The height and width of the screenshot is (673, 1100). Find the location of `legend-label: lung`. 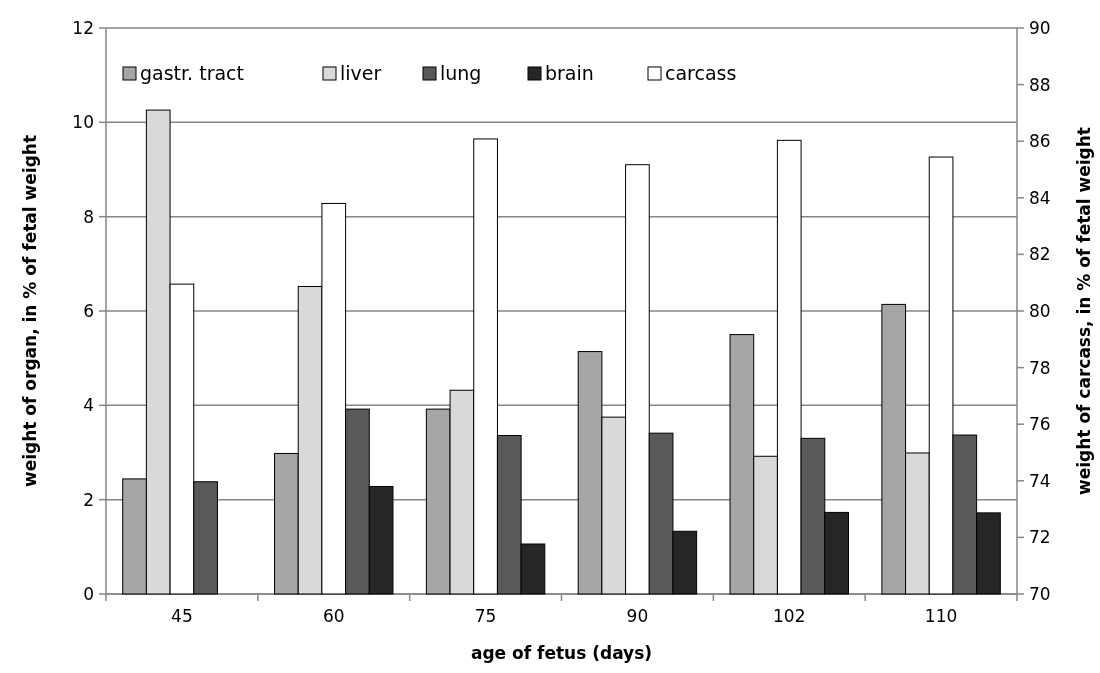

legend-label: lung is located at coordinates (461, 73).